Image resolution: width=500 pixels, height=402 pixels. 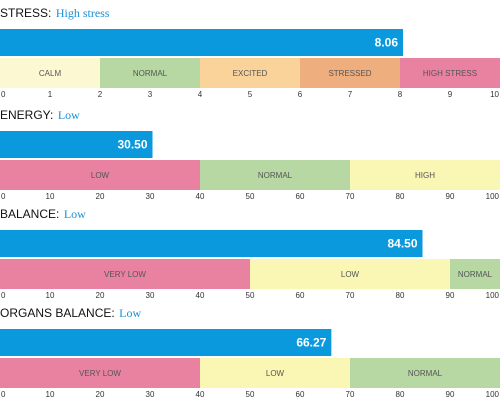 I want to click on zone-label: HIGH, so click(x=425, y=175).